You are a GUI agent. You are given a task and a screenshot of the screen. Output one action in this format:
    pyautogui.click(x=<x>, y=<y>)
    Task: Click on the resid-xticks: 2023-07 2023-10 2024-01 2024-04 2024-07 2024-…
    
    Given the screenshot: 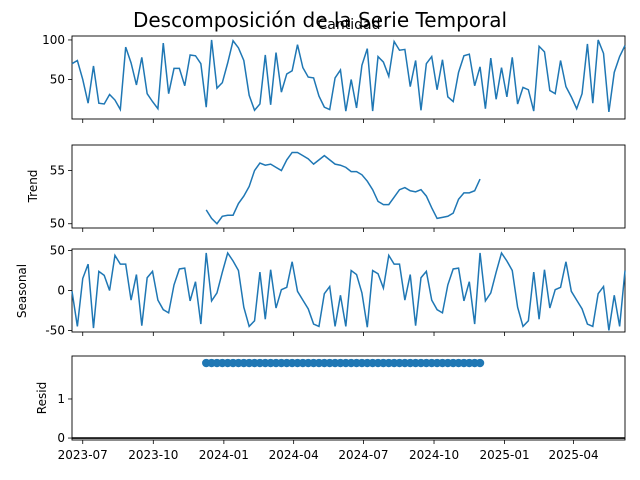 What is the action you would take?
    pyautogui.click(x=328, y=451)
    